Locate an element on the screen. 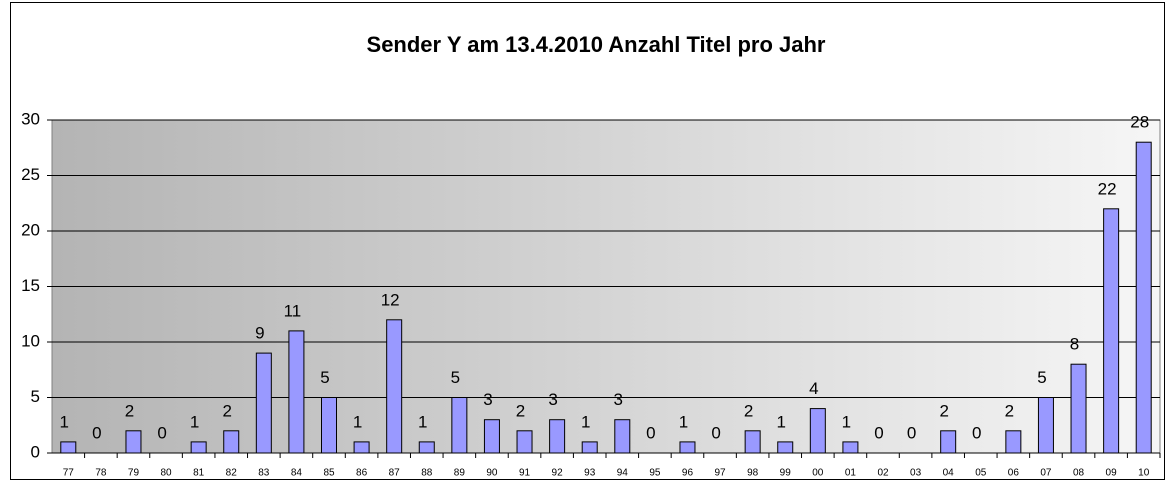 Image resolution: width=1175 pixels, height=483 pixels. x-tick-label: 05 is located at coordinates (981, 473).